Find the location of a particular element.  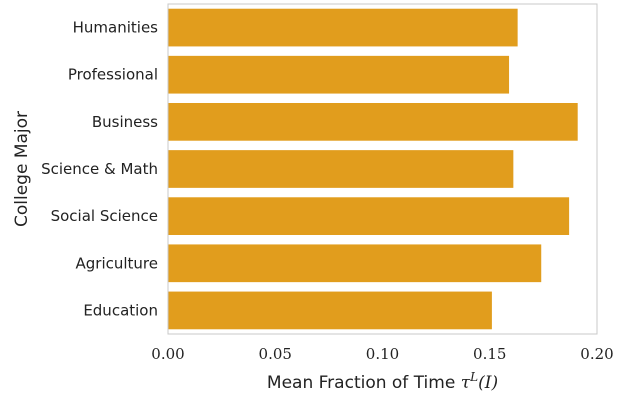

category-label: Business is located at coordinates (125, 122).